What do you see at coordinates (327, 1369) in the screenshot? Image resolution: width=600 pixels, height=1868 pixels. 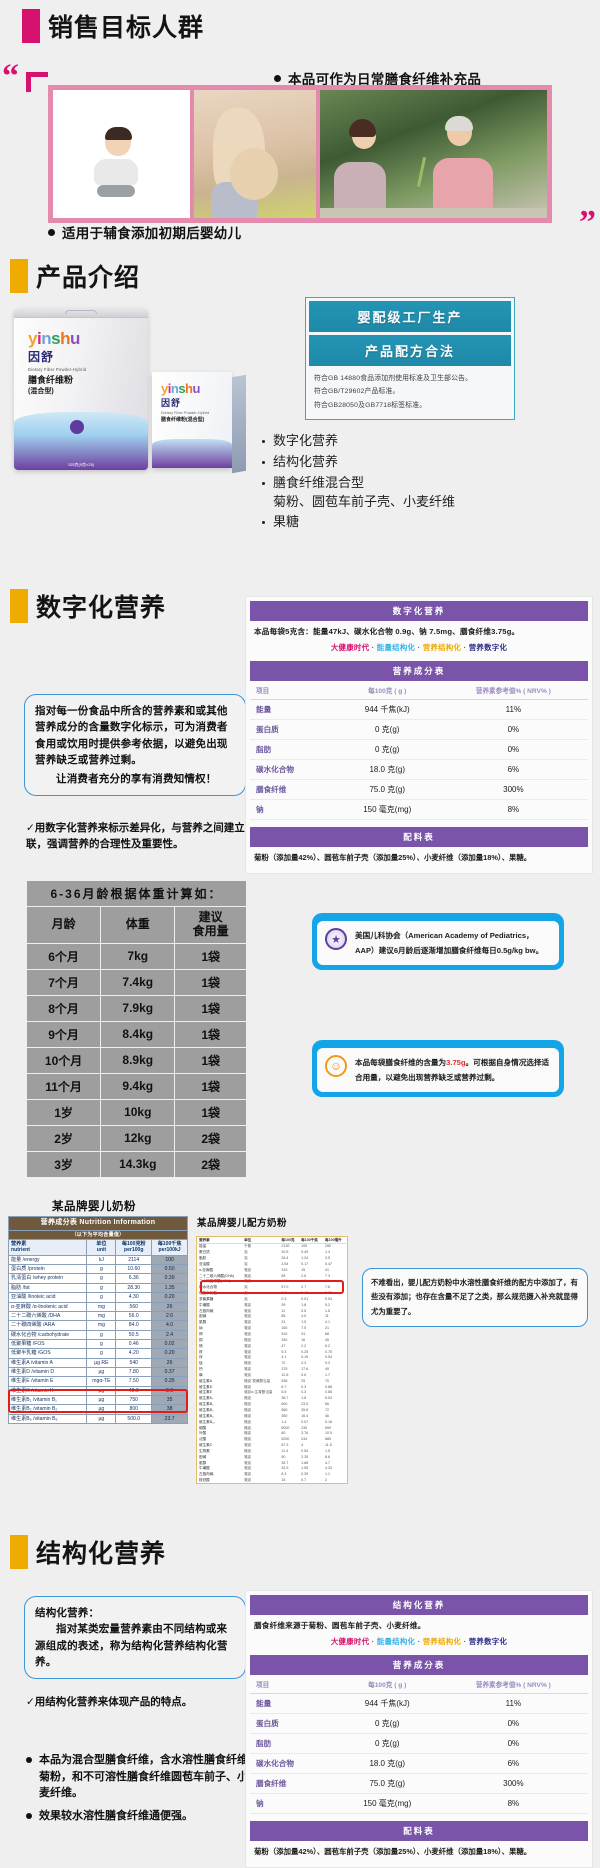 I see `cell-value: 49` at bounding box center [327, 1369].